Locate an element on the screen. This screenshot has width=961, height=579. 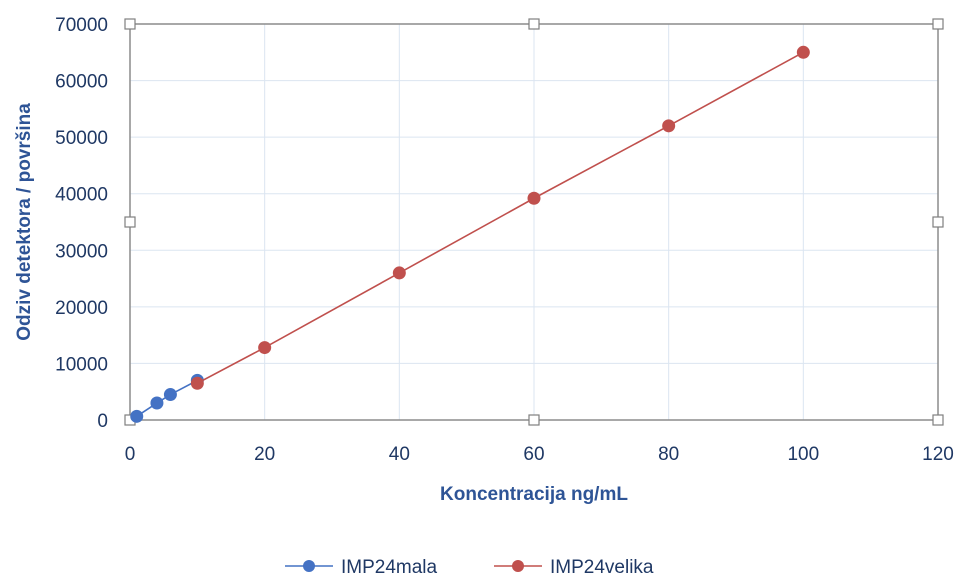
y-tick-label: 50000 is located at coordinates (81, 138).